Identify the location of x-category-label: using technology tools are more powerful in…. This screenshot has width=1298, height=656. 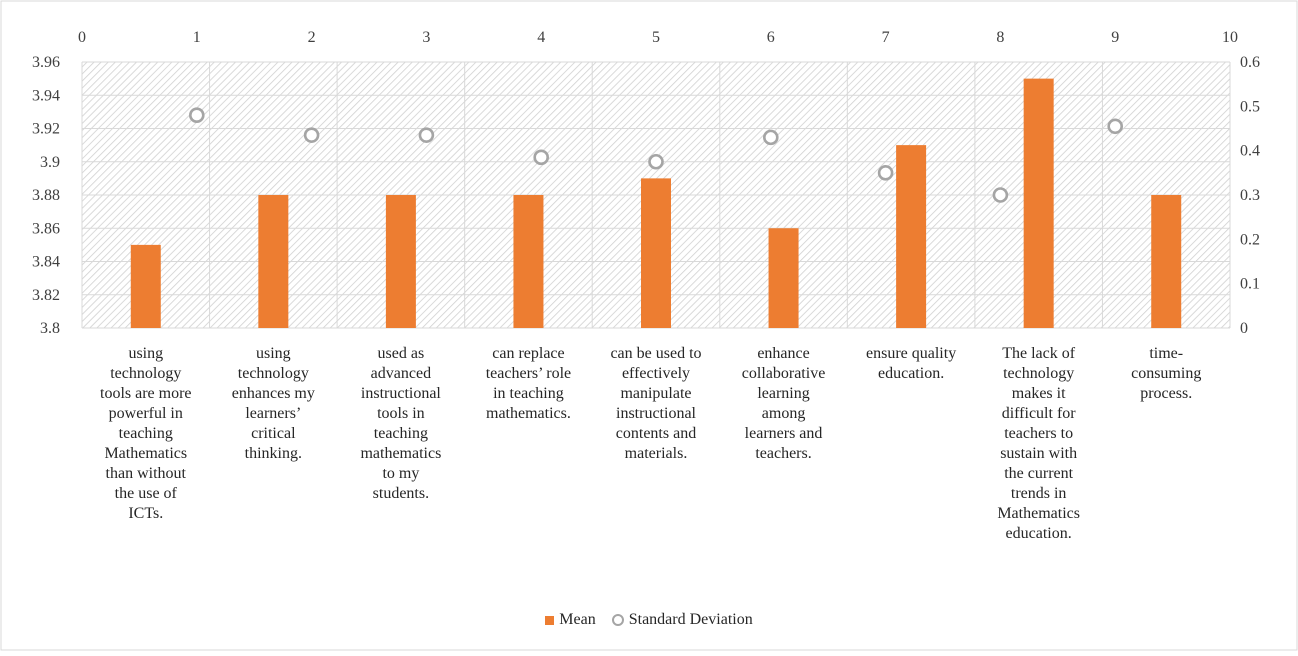
(146, 433).